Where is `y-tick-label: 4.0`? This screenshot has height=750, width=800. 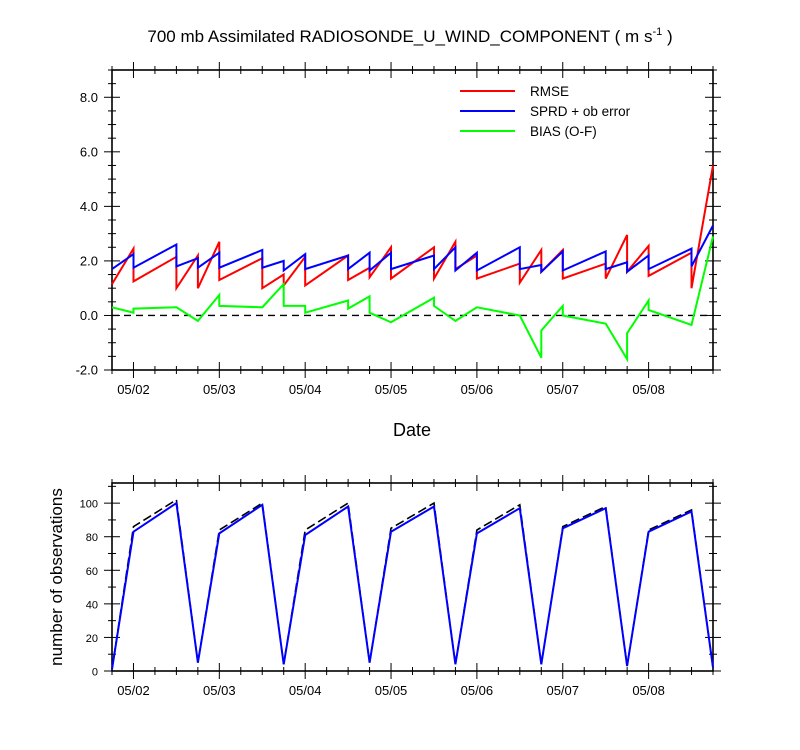
y-tick-label: 4.0 is located at coordinates (89, 206).